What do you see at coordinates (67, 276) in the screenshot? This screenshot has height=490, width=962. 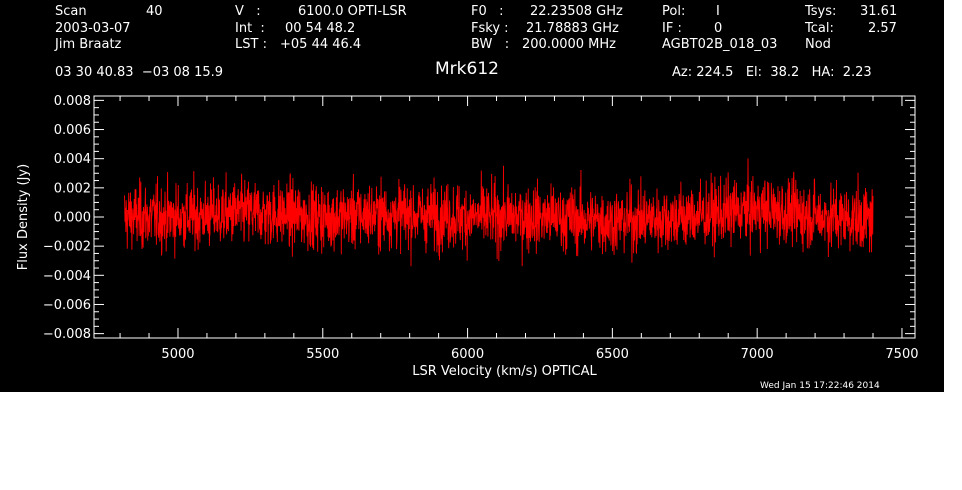 I see `y-tick-label: −0.004` at bounding box center [67, 276].